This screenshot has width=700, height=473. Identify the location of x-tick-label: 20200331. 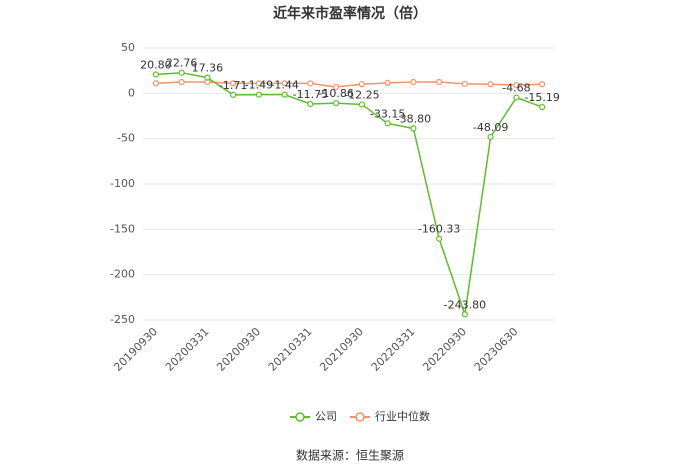
(187, 349).